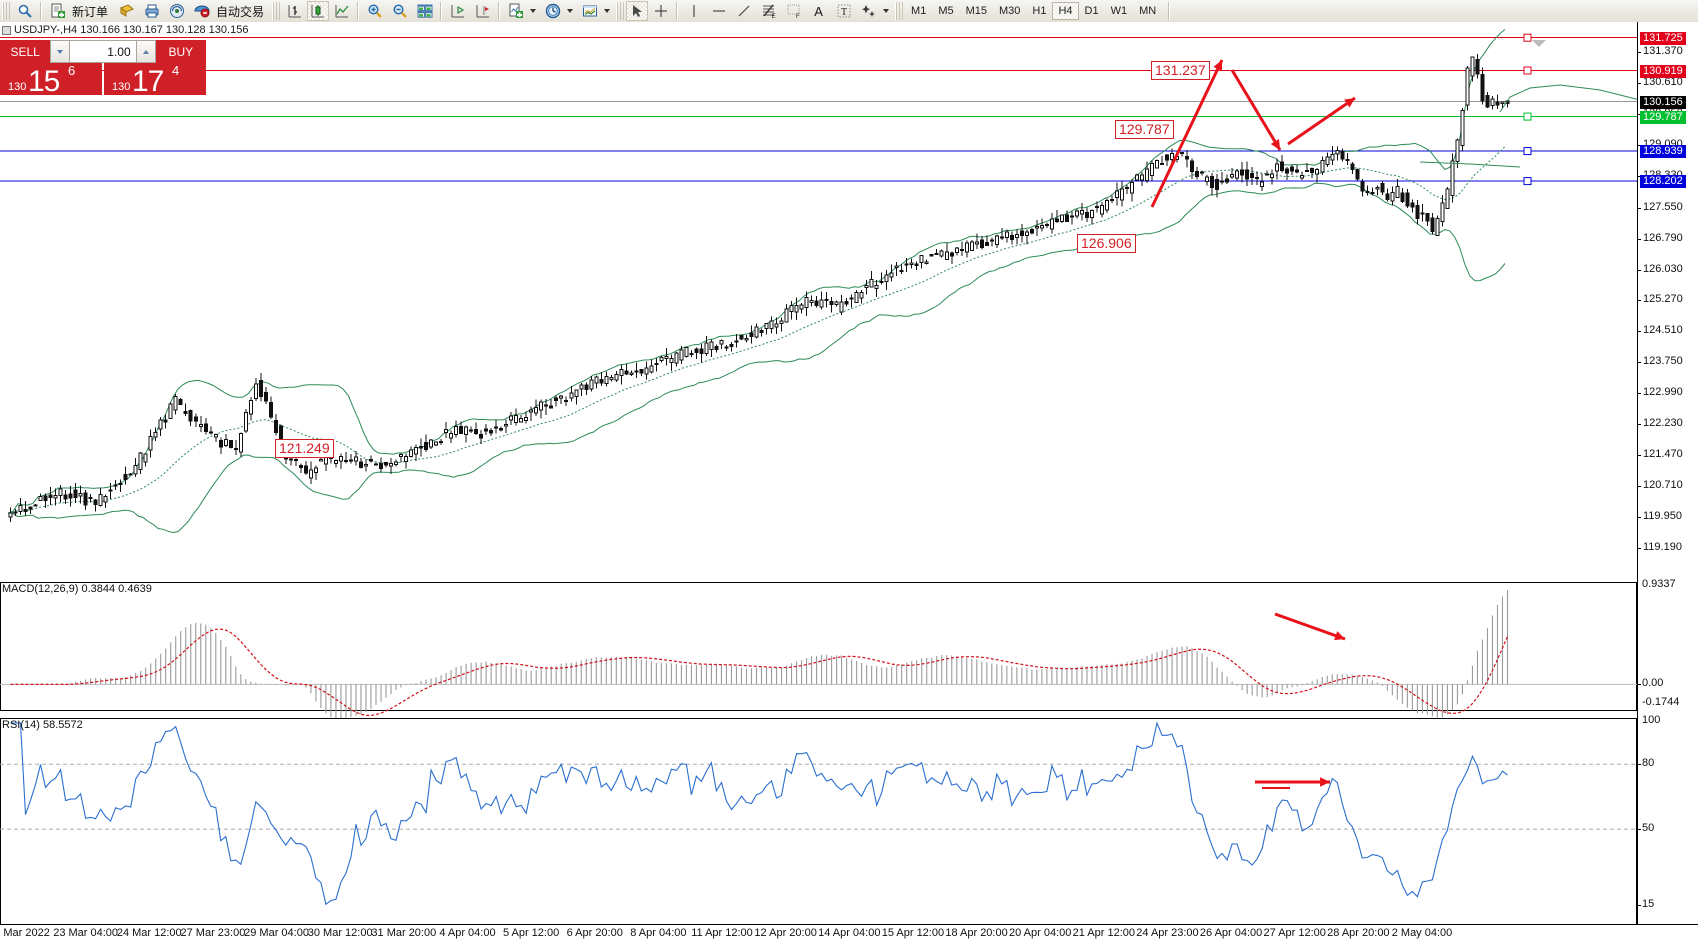  I want to click on period-clock-icon, so click(552, 11).